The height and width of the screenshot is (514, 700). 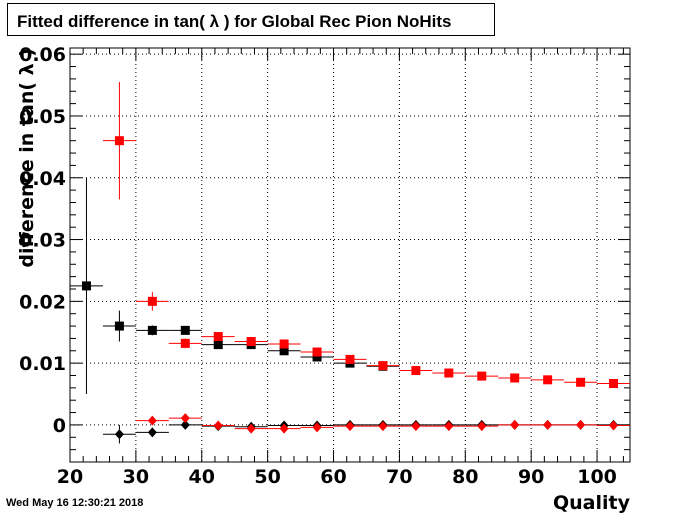 What do you see at coordinates (136, 477) in the screenshot?
I see `x-tick-label: 30` at bounding box center [136, 477].